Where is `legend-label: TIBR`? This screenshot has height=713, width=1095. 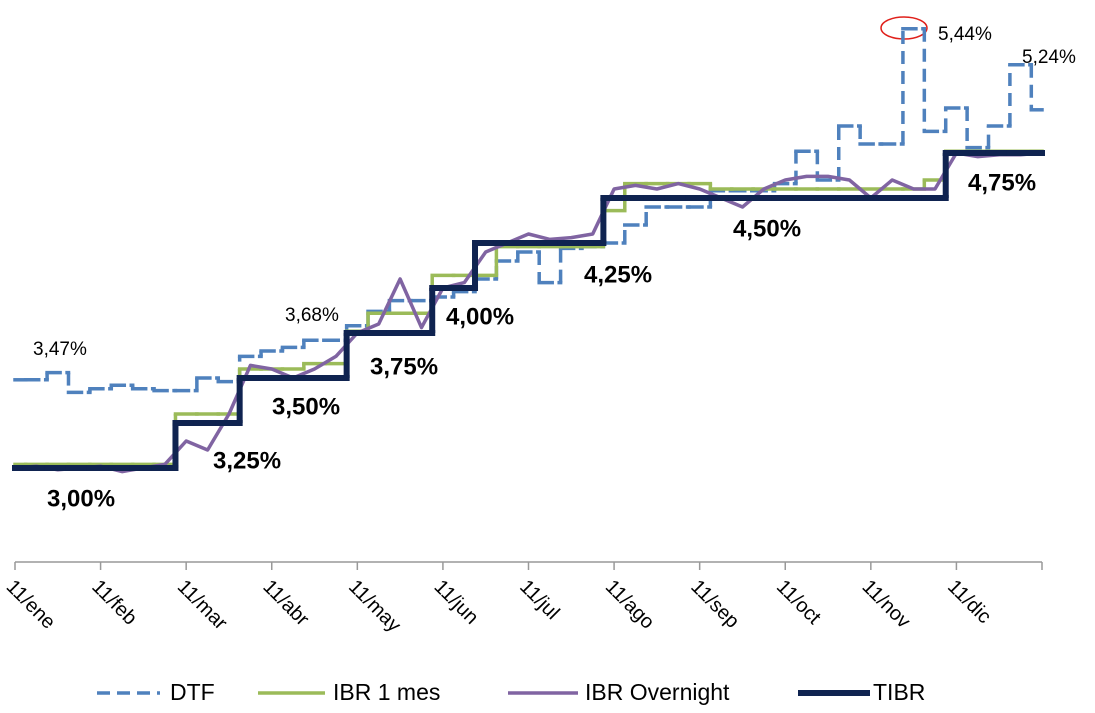
legend-label: TIBR is located at coordinates (899, 692).